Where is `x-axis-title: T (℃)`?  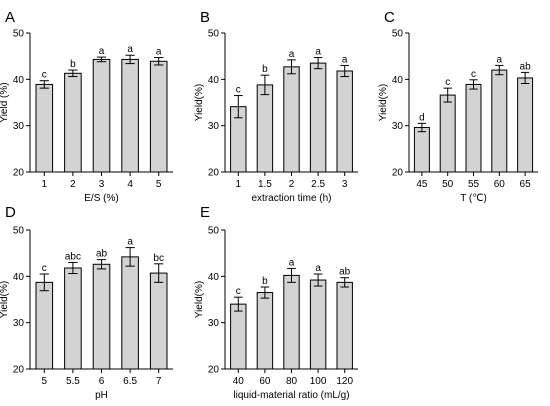
x-axis-title: T (℃) is located at coordinates (473, 198).